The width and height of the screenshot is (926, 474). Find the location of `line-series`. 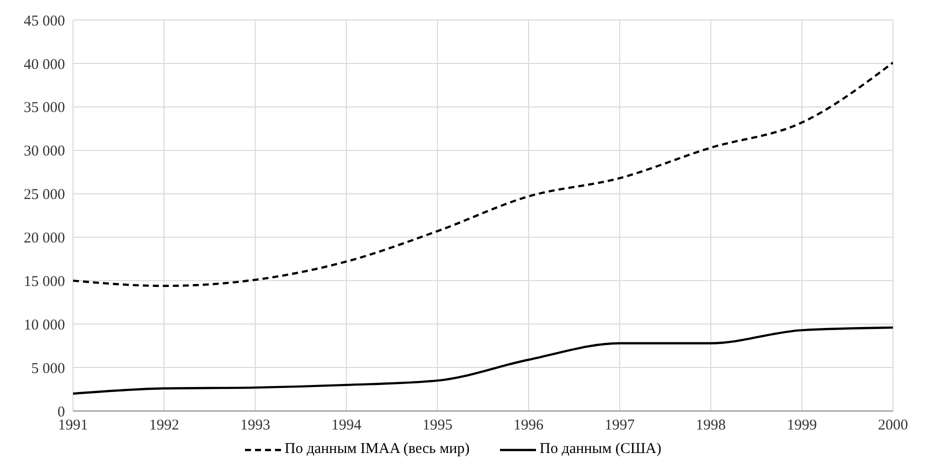

line-series is located at coordinates (483, 360).